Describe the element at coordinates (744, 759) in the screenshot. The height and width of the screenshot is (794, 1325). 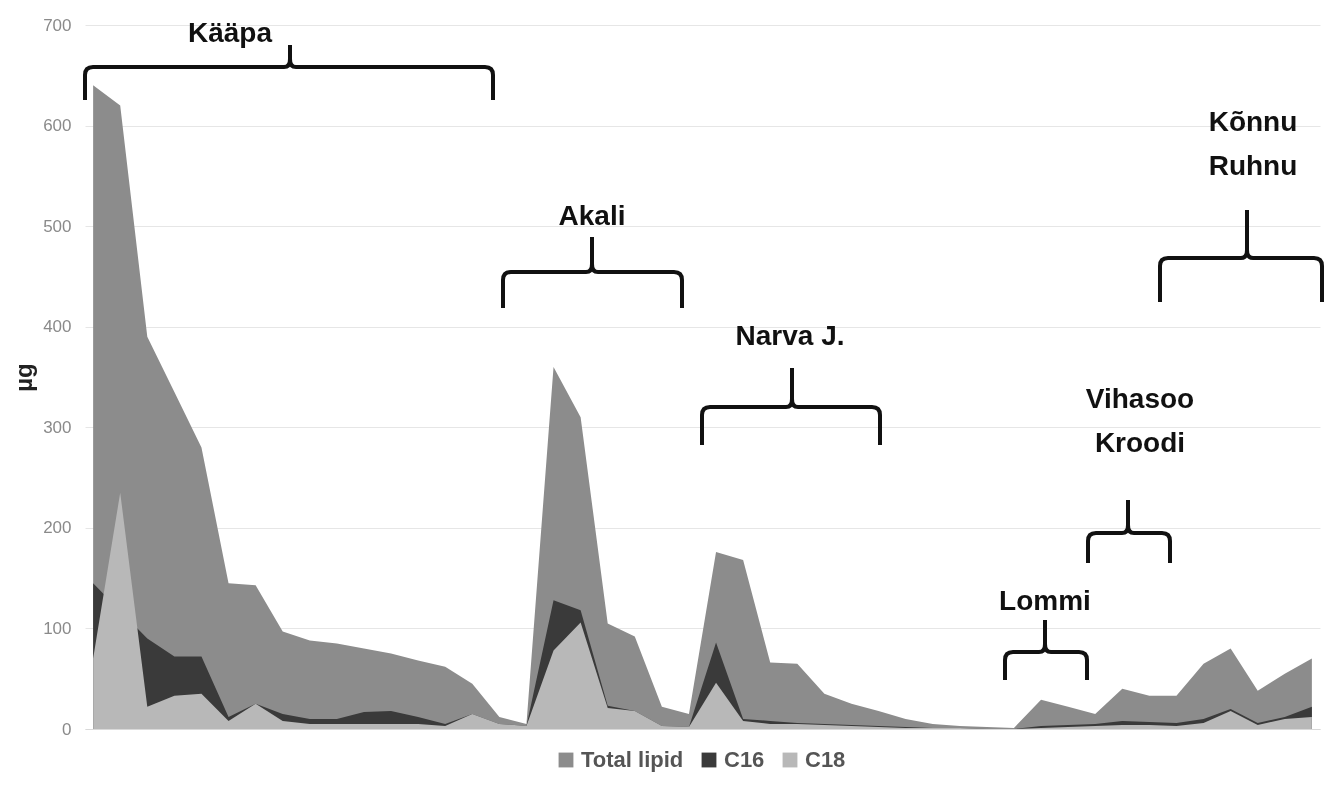
I see `legend-label: C16` at that location.